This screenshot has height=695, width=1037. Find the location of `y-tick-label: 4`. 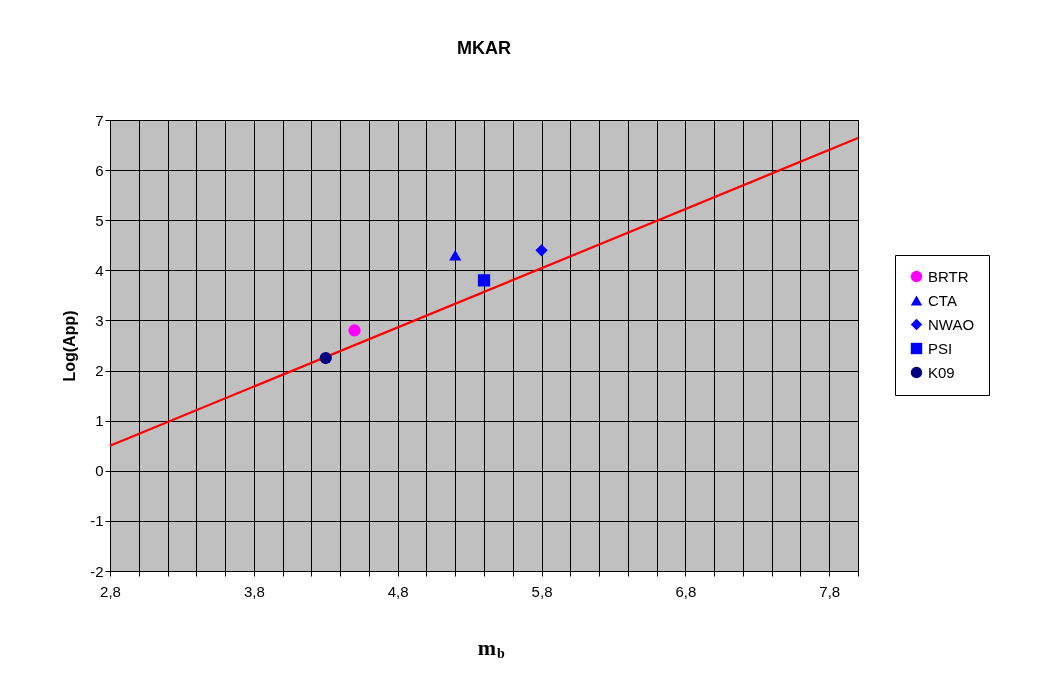

y-tick-label: 4 is located at coordinates (99, 270).